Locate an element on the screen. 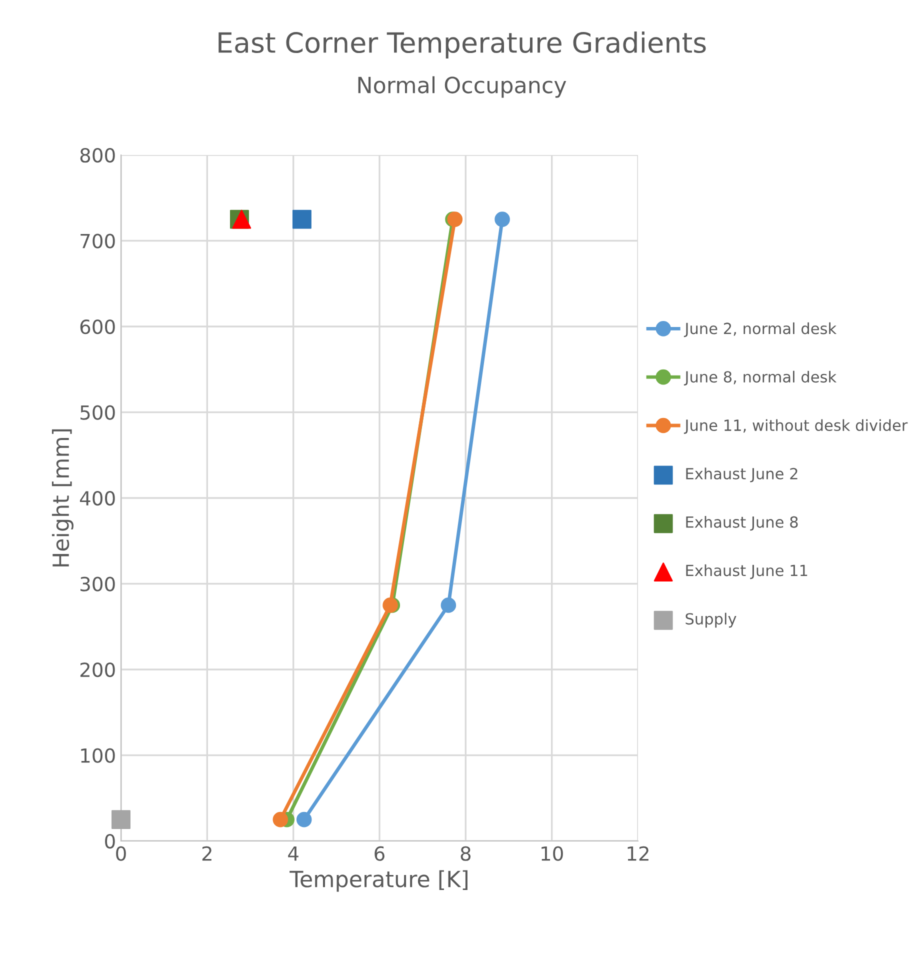 This screenshot has height=973, width=923. chart-title: East Corner Temperature Gradients is located at coordinates (462, 45).